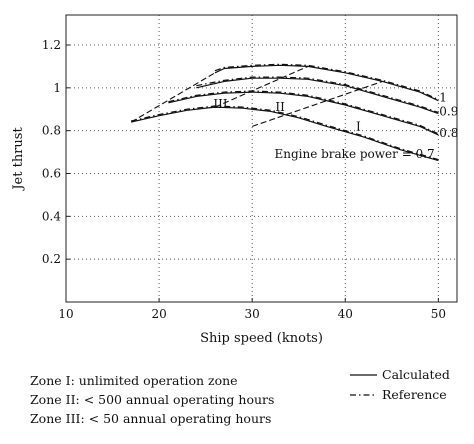 Image resolution: width=474 pixels, height=444 pixels. I want to click on annotation-label: 0.9, so click(448, 111).